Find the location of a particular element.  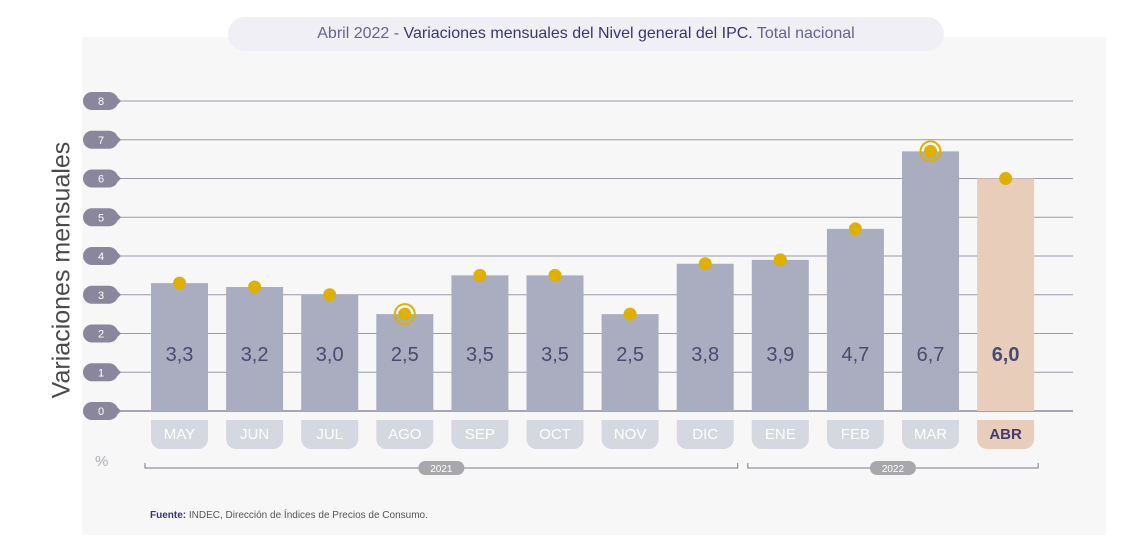

category-label: ENE is located at coordinates (780, 434).